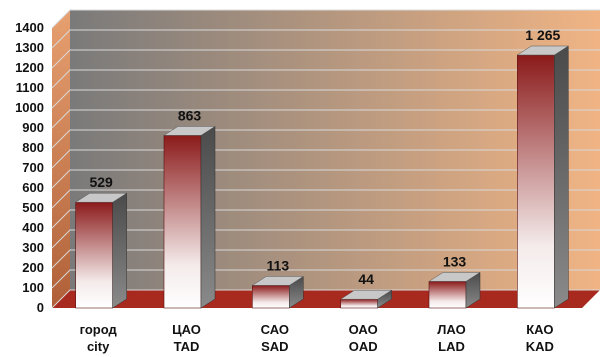  Describe the element at coordinates (29, 67) in the screenshot. I see `y-tick-label: 1200` at that location.